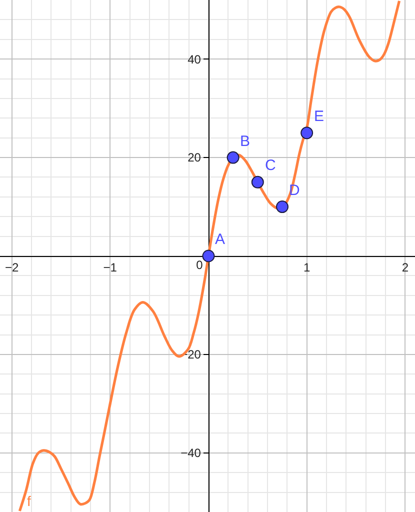  I want to click on series-label: f, so click(29, 501).